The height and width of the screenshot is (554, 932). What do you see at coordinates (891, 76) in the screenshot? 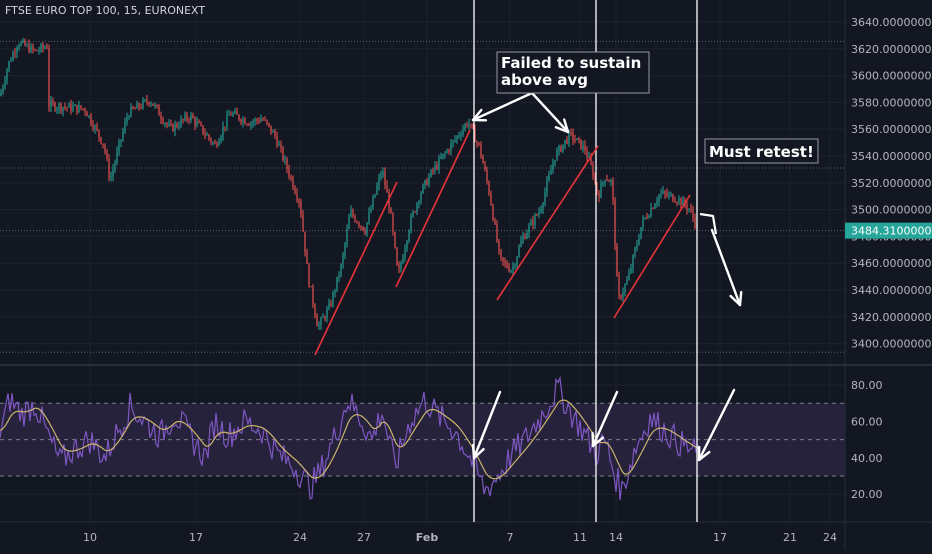
I see `price-tick-label: 3600.00000000` at bounding box center [891, 76].